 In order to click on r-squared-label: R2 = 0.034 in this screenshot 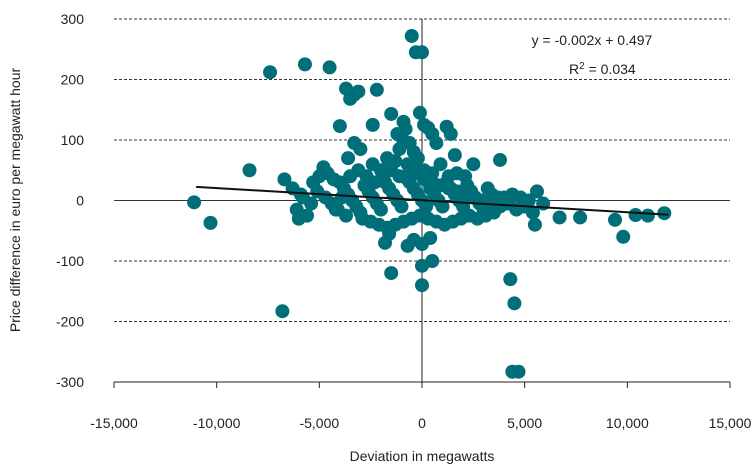, I will do `click(602, 69)`.